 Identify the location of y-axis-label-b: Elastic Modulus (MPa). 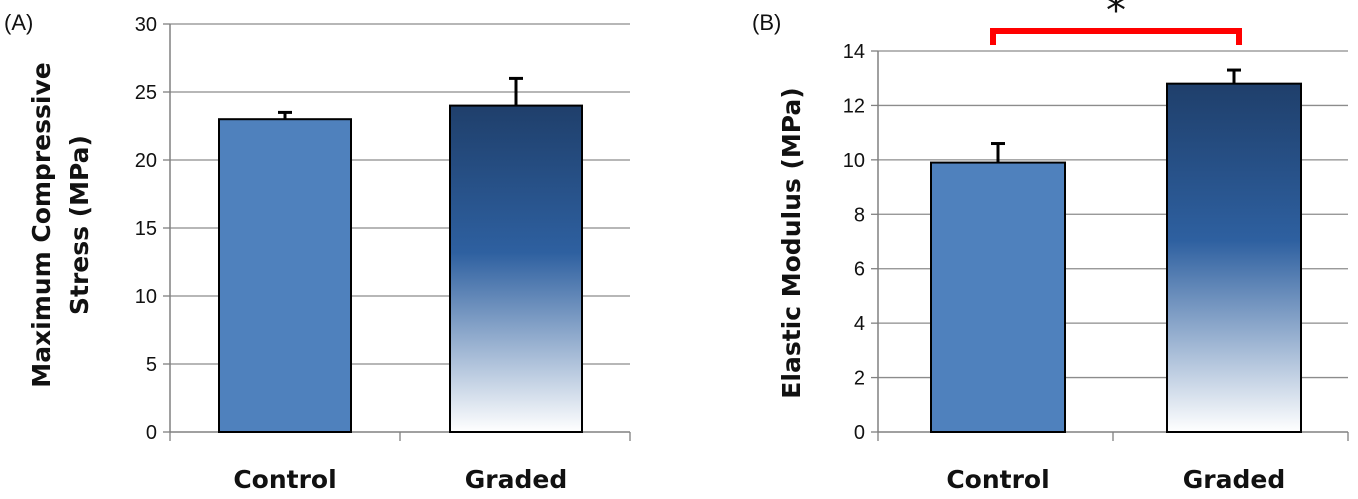
(791, 242).